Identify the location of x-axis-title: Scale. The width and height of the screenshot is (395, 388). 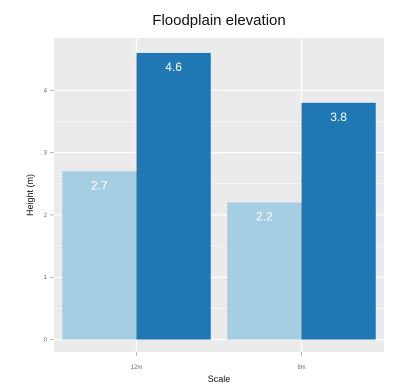
(219, 379).